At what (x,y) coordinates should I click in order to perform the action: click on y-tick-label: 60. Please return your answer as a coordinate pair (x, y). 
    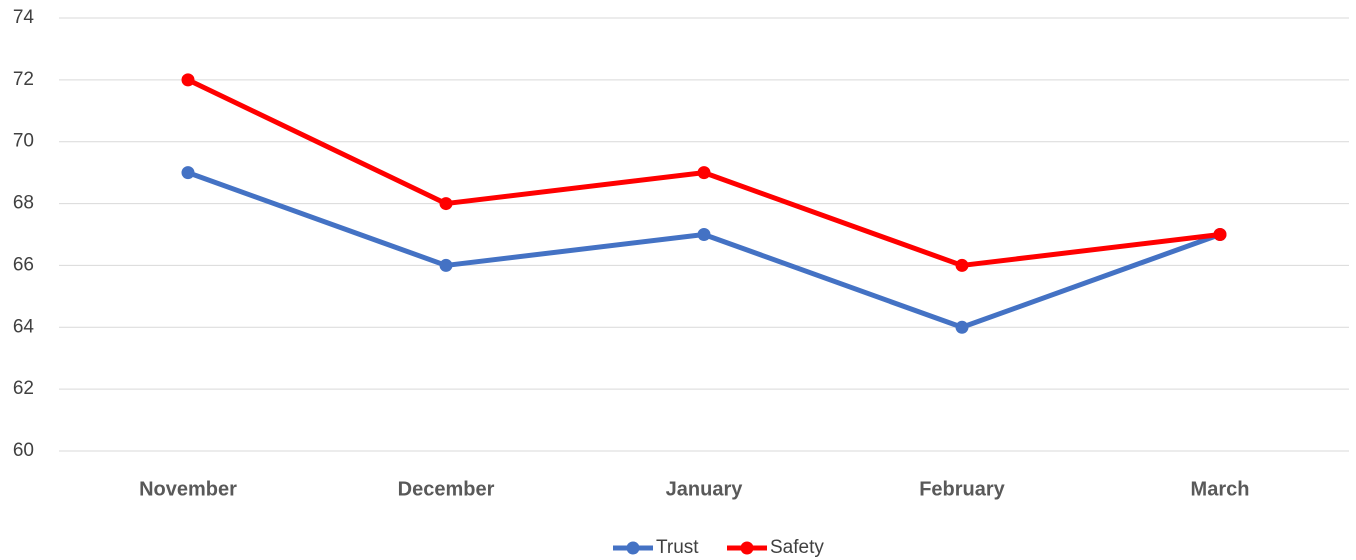
    Looking at the image, I should click on (23, 450).